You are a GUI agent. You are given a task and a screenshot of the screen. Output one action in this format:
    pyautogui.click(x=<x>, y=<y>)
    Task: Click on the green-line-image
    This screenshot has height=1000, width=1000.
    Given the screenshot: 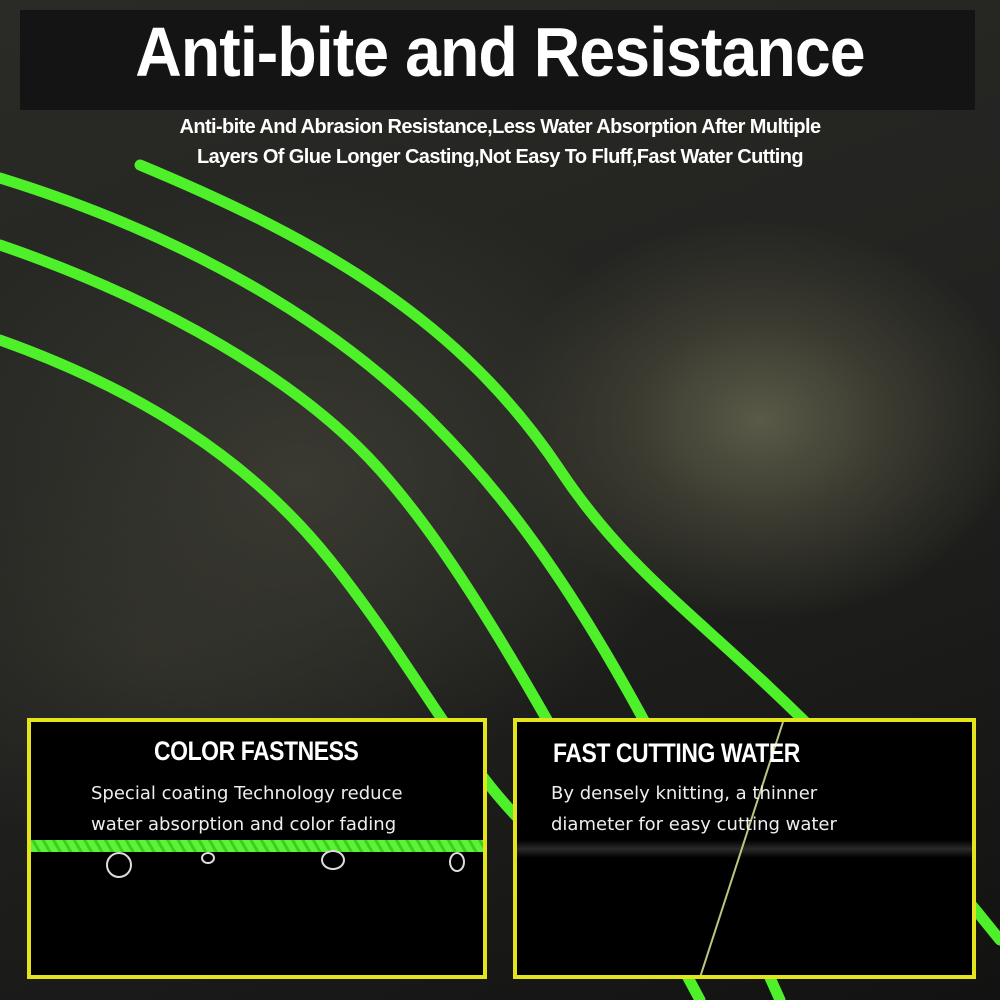 What is the action you would take?
    pyautogui.click(x=257, y=846)
    